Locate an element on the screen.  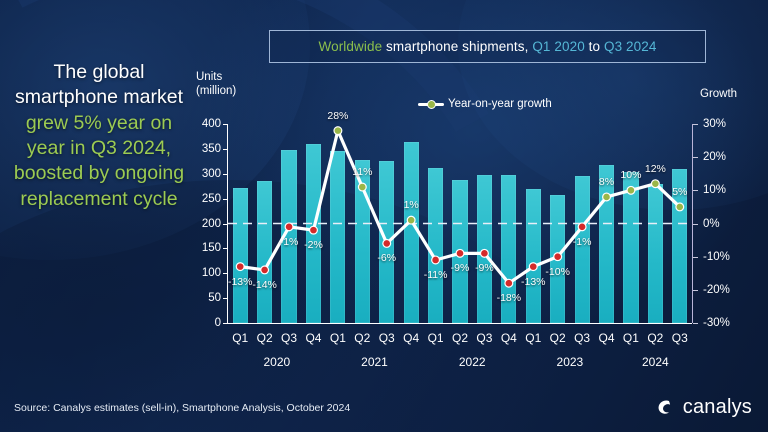
y-axis-tick-label: 300 is located at coordinates (211, 173).